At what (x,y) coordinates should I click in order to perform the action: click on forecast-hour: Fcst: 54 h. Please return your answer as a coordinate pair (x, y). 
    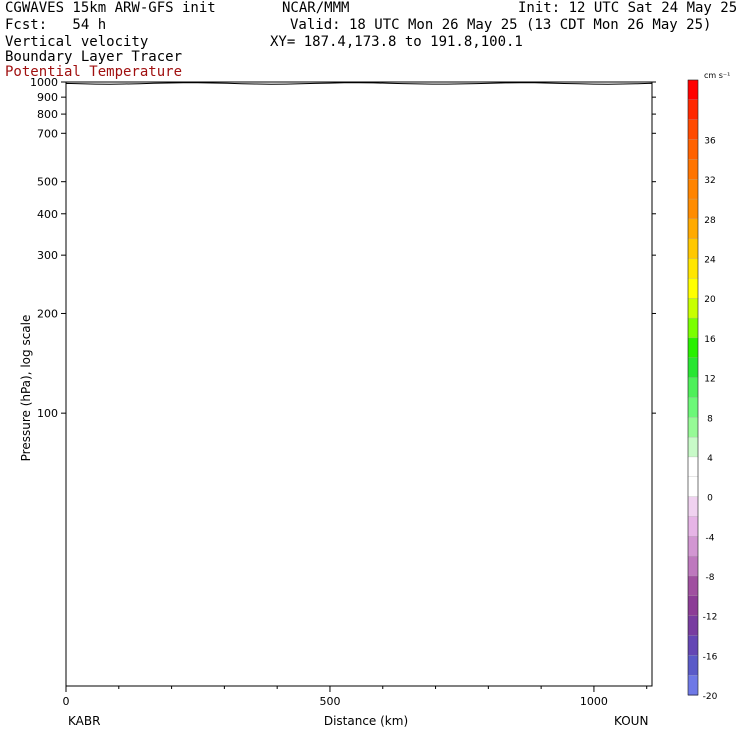
    Looking at the image, I should click on (56, 25).